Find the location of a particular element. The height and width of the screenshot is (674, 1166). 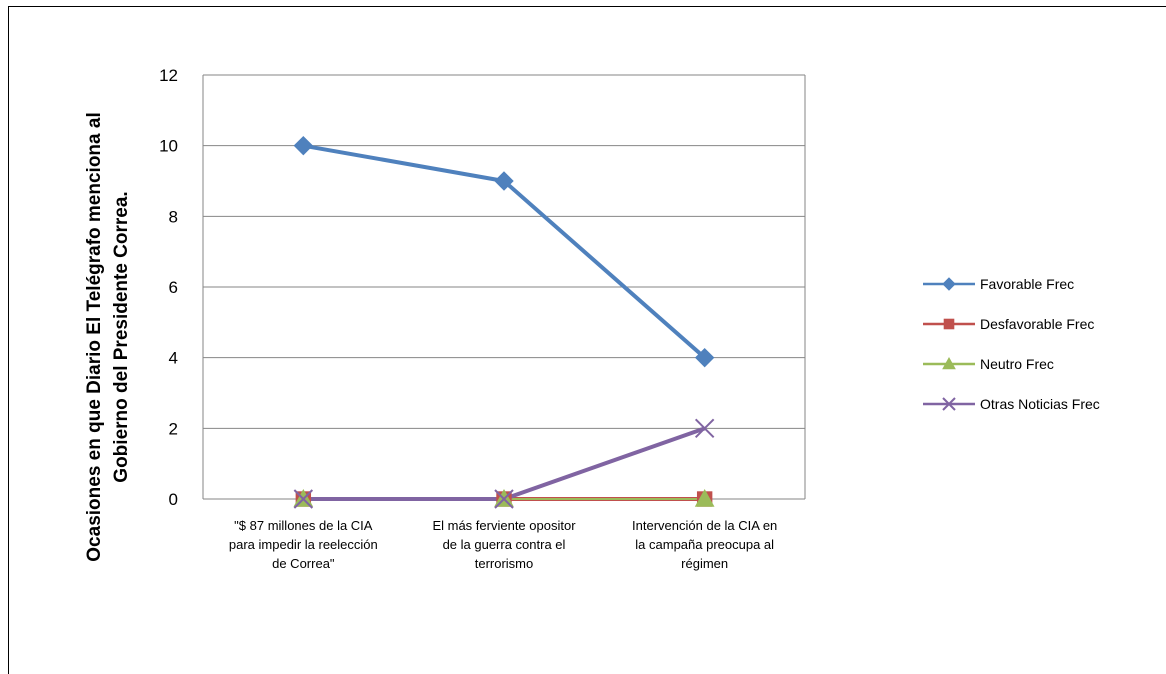

y-tick-label: 6 is located at coordinates (173, 287).